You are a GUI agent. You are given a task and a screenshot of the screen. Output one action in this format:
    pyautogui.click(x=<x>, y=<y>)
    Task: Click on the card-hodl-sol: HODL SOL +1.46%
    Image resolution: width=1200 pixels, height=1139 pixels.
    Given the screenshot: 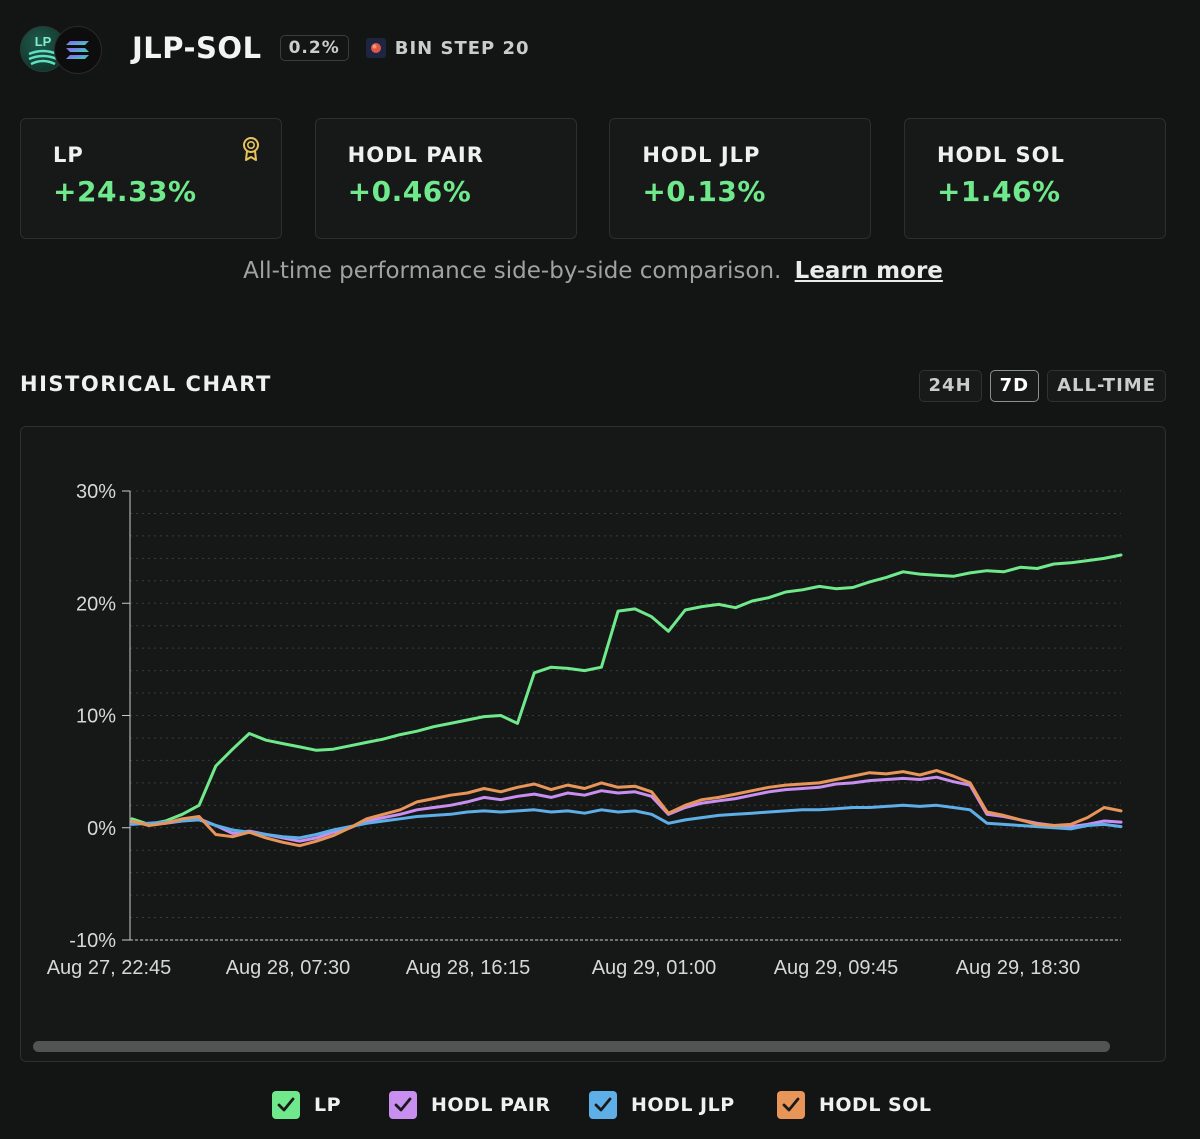 What is the action you would take?
    pyautogui.click(x=1034, y=178)
    